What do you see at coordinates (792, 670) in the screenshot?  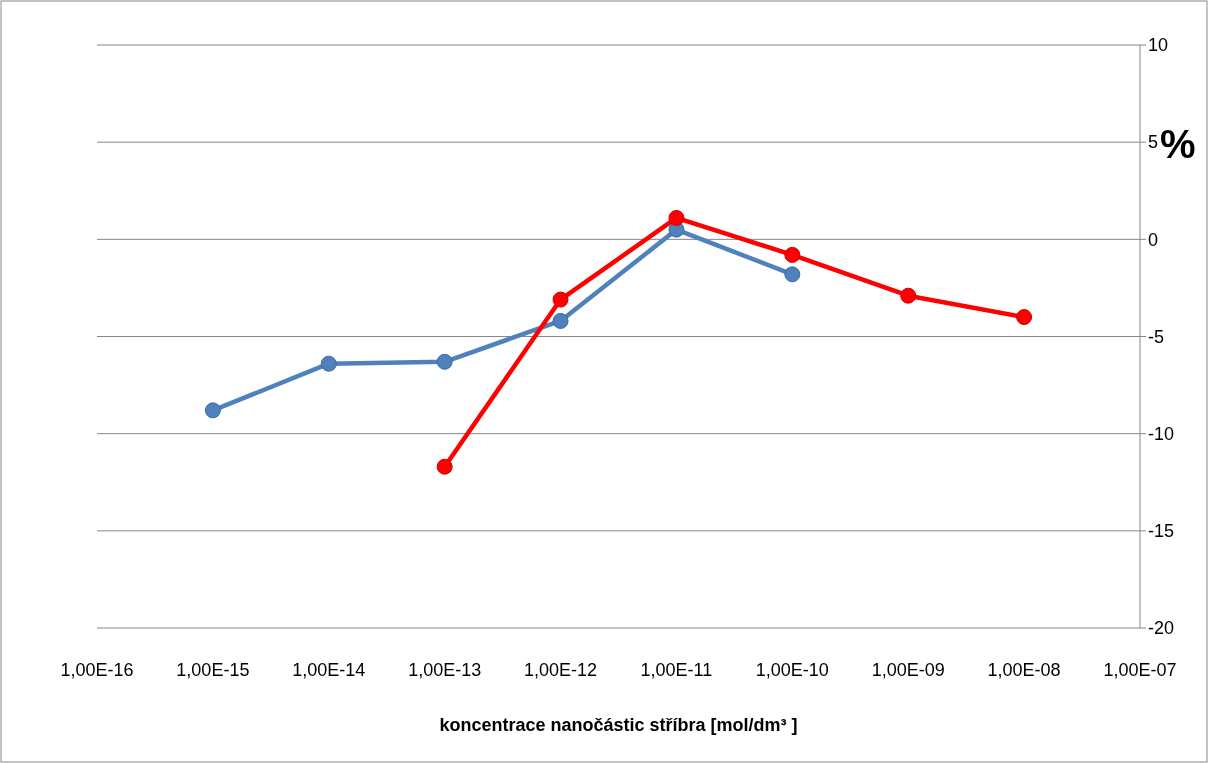 I see `x-tick-label: 1,00E-10` at bounding box center [792, 670].